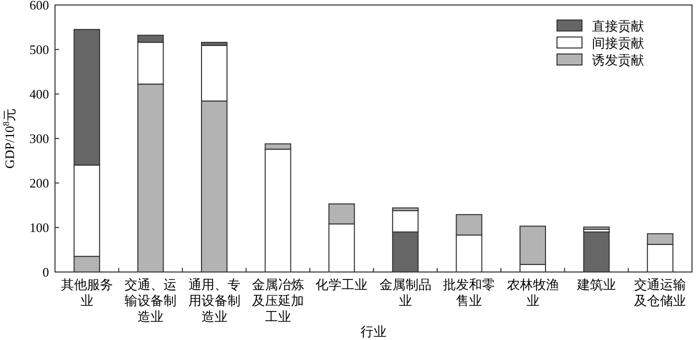 This screenshot has width=700, height=340. I want to click on x-tick-label: 通用、专用设备制造业, so click(214, 300).